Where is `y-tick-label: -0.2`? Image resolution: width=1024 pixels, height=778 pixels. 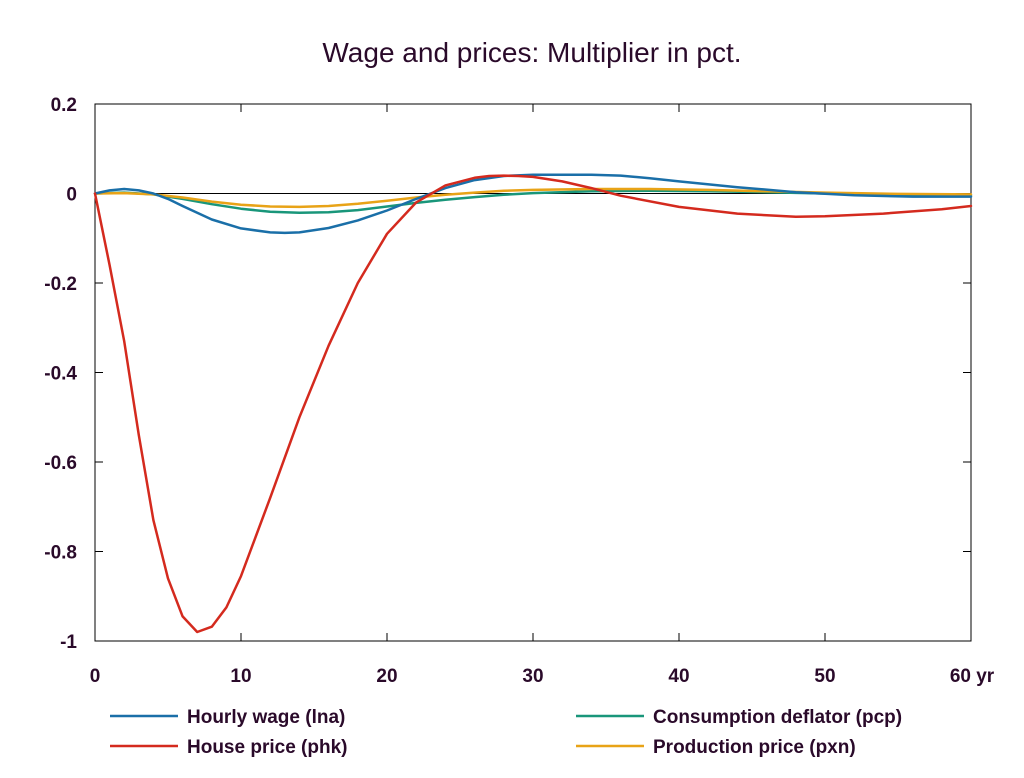
y-tick-label: -0.2 is located at coordinates (60, 284).